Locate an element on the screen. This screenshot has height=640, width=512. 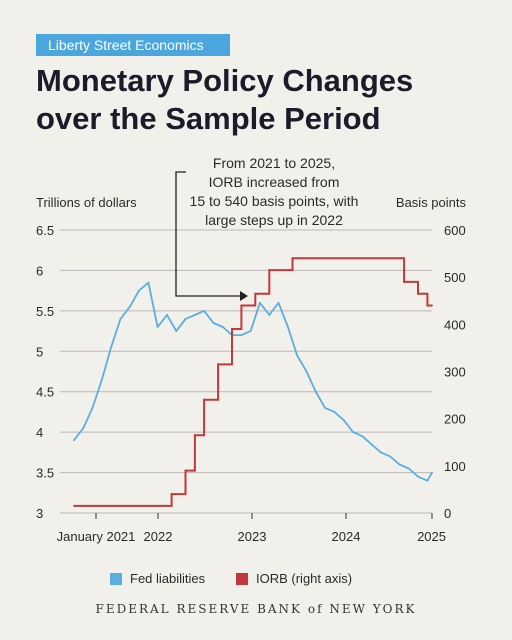
left-tick-label: 5 is located at coordinates (39, 351).